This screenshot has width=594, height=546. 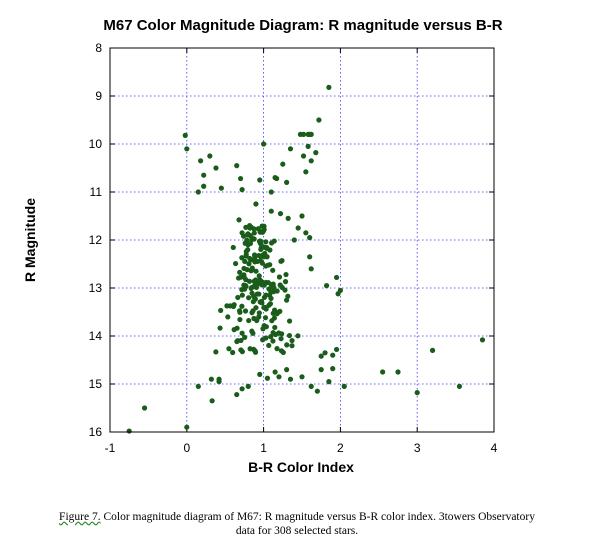 What do you see at coordinates (98, 48) in the screenshot?
I see `y-tick-label: 8` at bounding box center [98, 48].